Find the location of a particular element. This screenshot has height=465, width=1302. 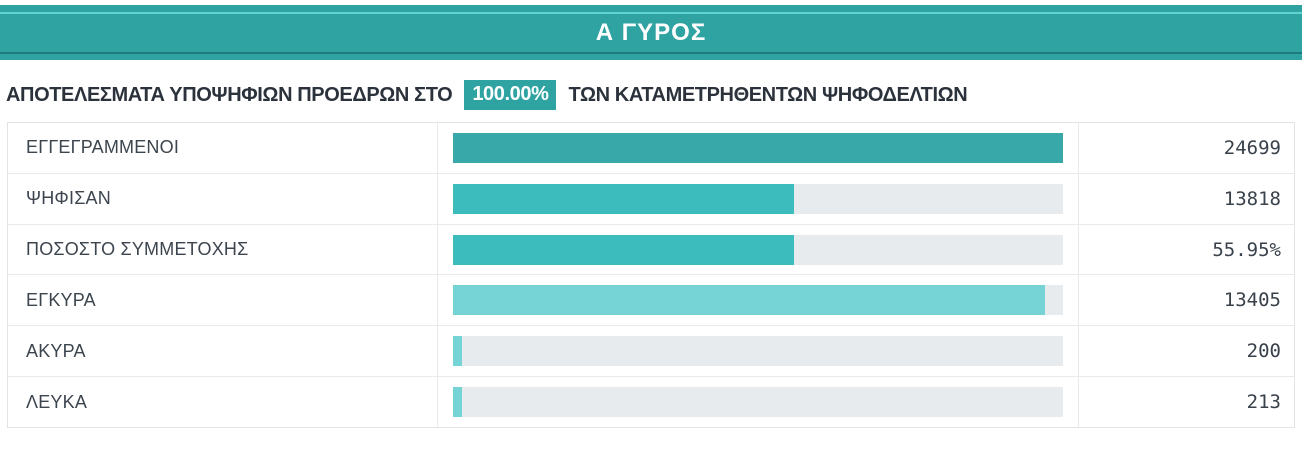

table-row: ΕΓΓΕΓΡΑΜΜΕΝΟΙ 24699 is located at coordinates (651, 148).